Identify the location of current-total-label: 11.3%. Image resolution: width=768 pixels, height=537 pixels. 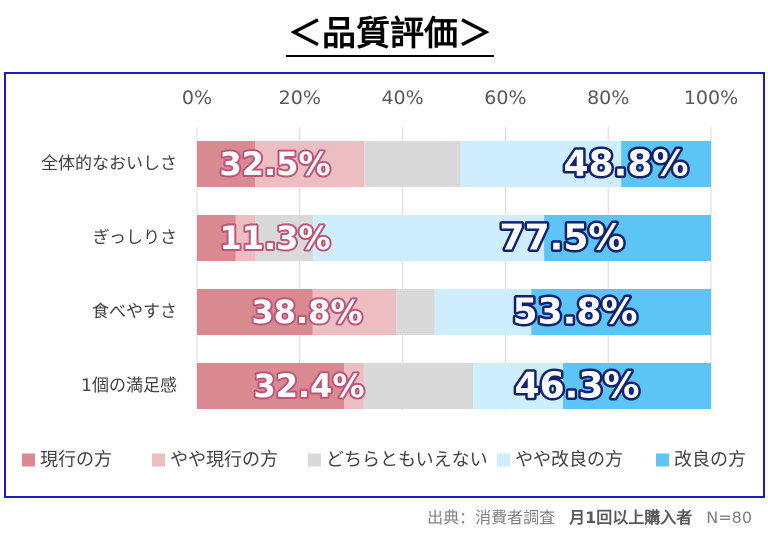
(274, 238).